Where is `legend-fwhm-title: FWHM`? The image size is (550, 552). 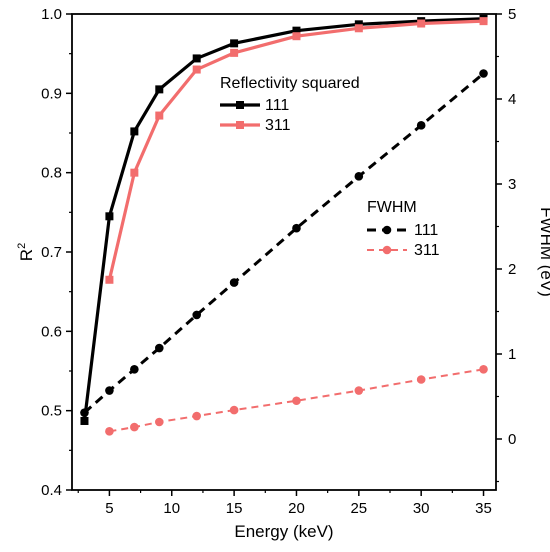 legend-fwhm-title: FWHM is located at coordinates (392, 207).